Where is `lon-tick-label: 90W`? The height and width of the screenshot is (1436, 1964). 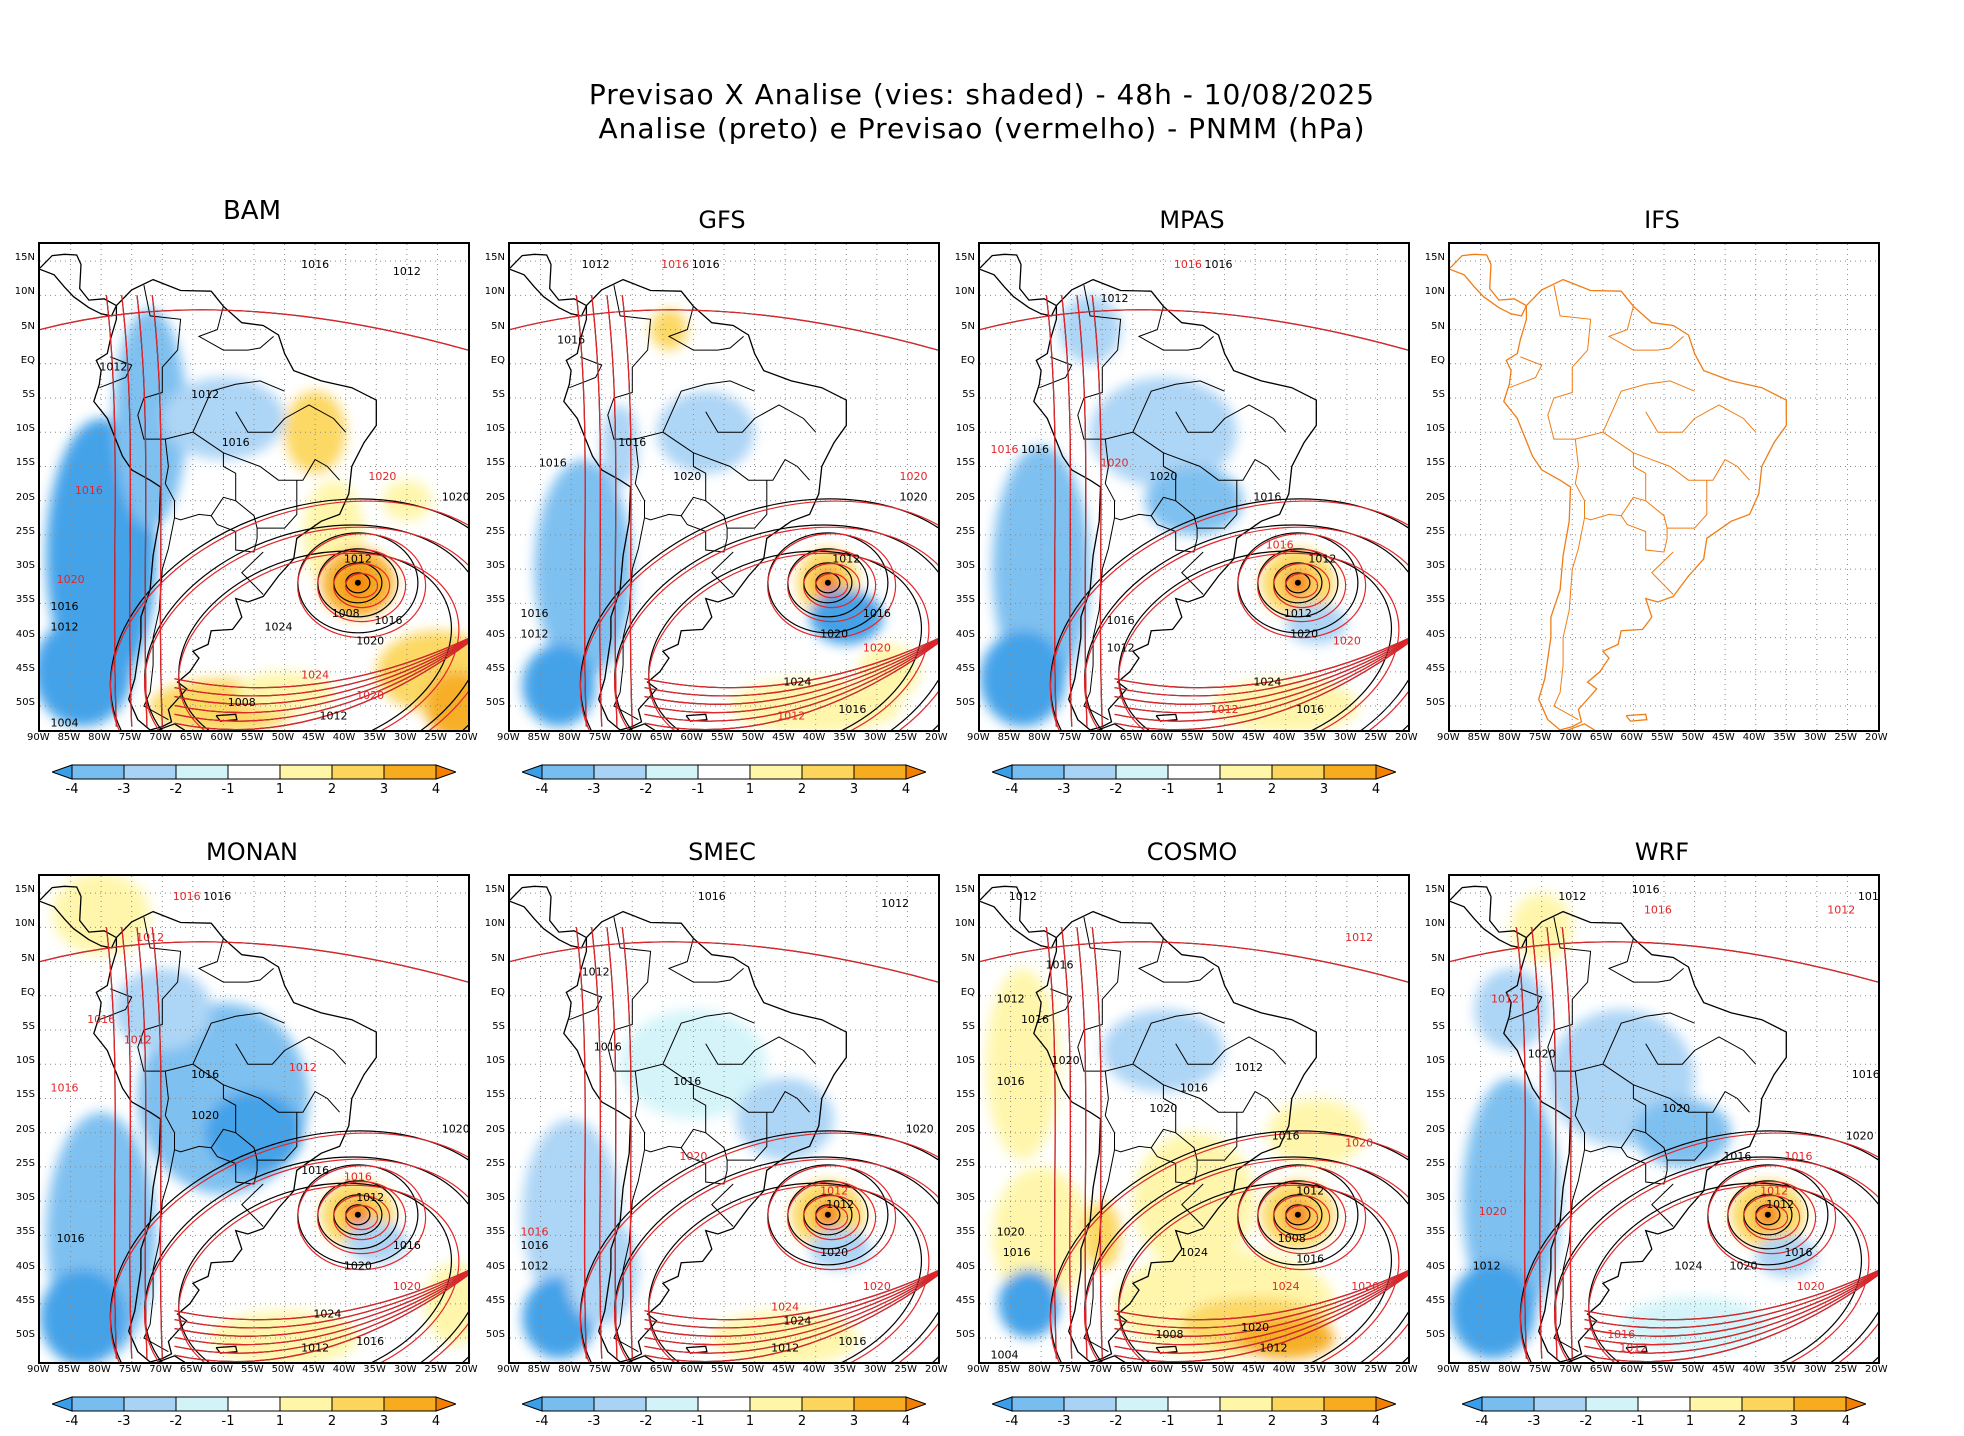 lon-tick-label: 90W is located at coordinates (38, 737).